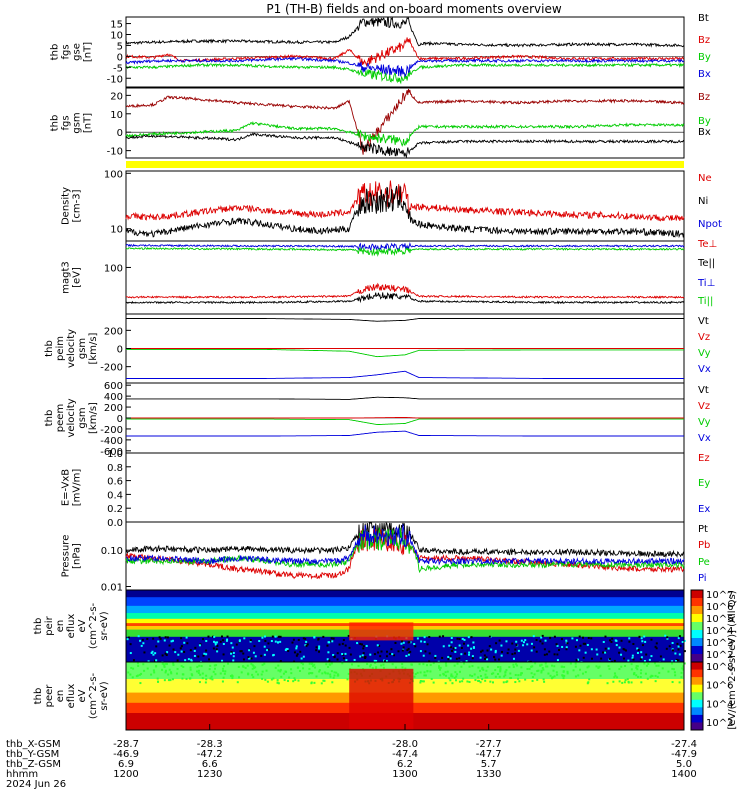 The height and width of the screenshot is (800, 750). What do you see at coordinates (489, 764) in the screenshot?
I see `footer-value: 5.7` at bounding box center [489, 764].